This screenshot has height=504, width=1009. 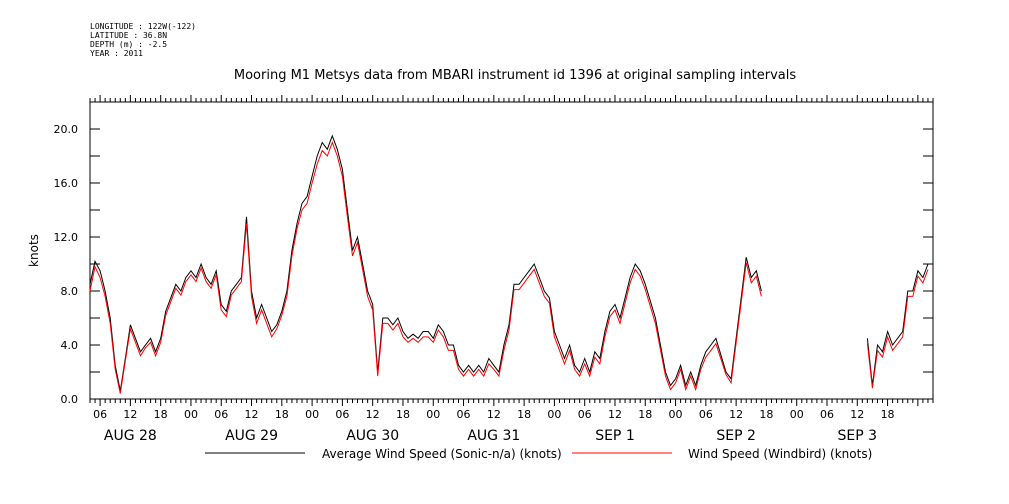 I want to click on y-tick-label: 0.0, so click(x=70, y=399).